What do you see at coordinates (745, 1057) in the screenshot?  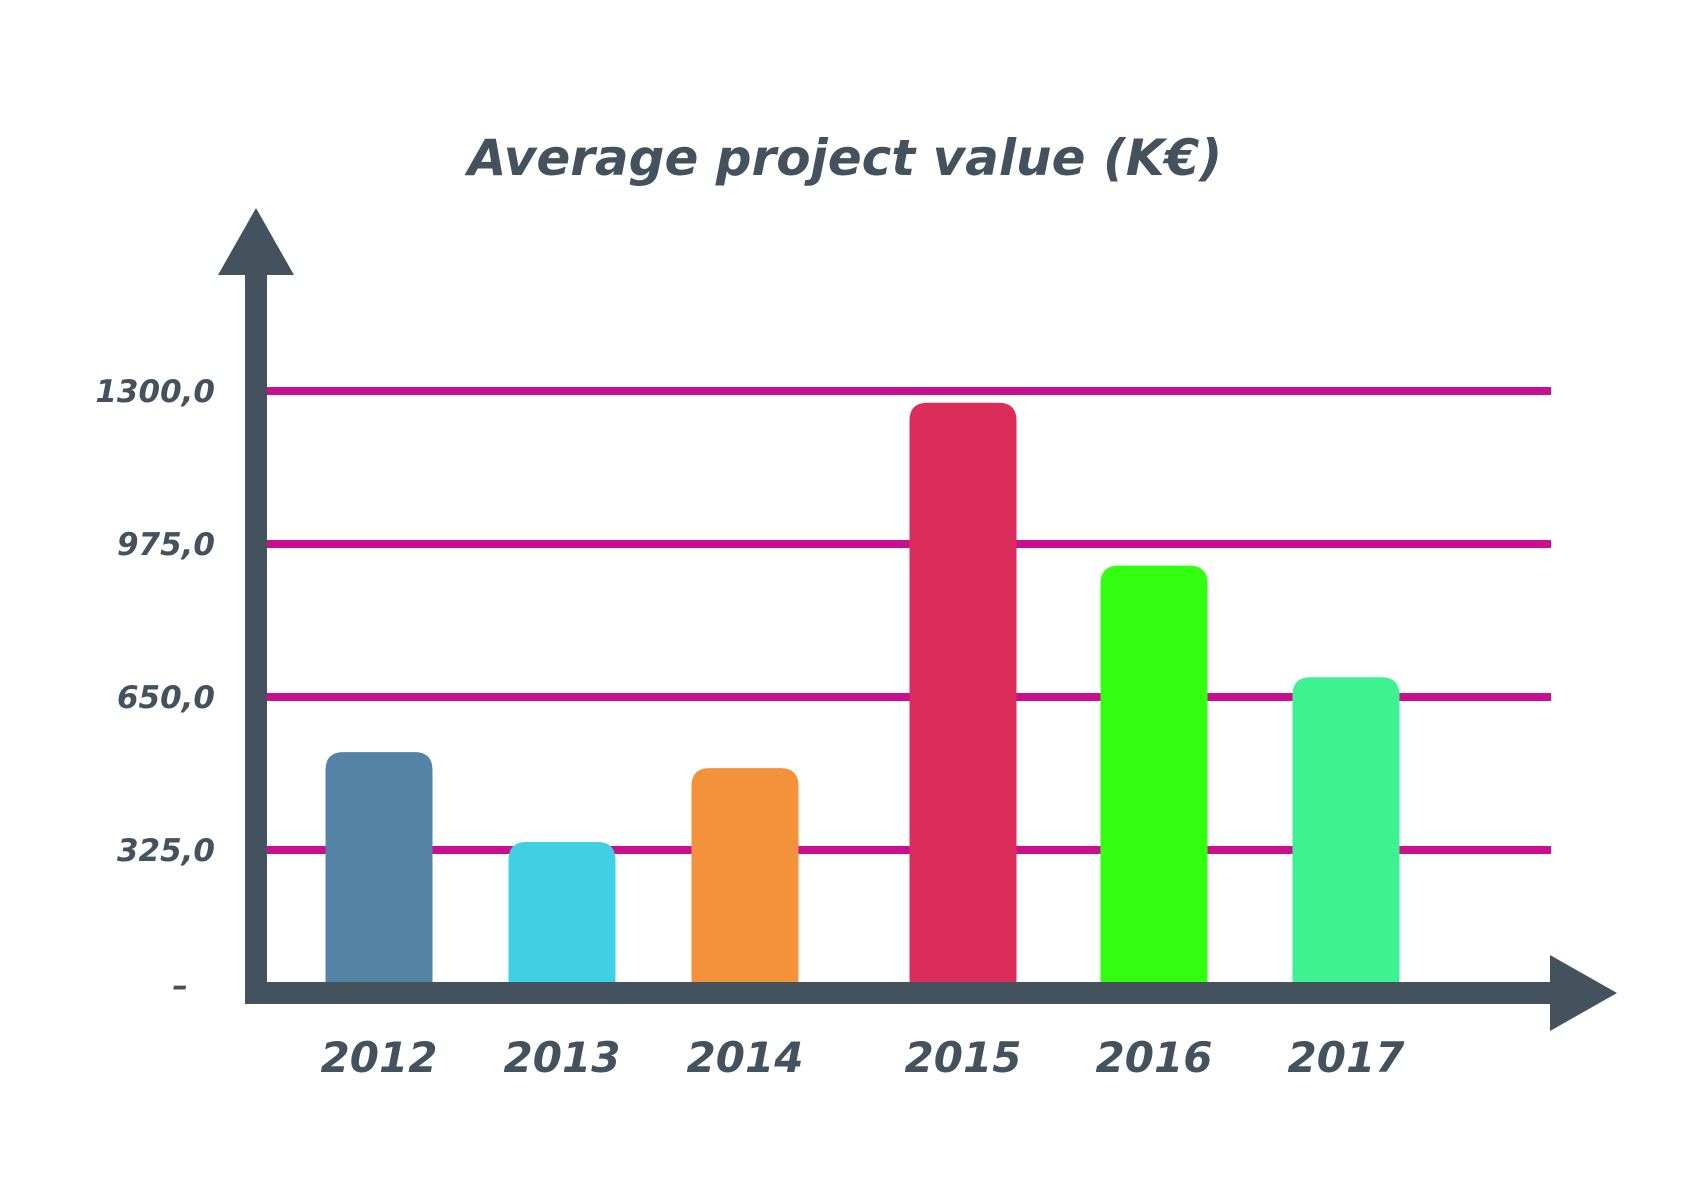 I see `x-tick-label: 2014` at bounding box center [745, 1057].